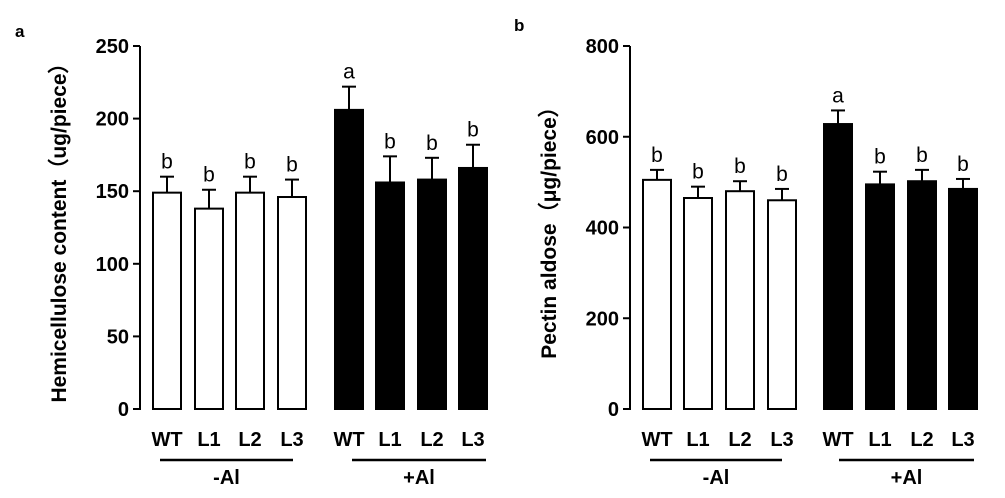 The width and height of the screenshot is (1005, 498). What do you see at coordinates (291, 440) in the screenshot?
I see `panel-a-category-label-3: L3` at bounding box center [291, 440].